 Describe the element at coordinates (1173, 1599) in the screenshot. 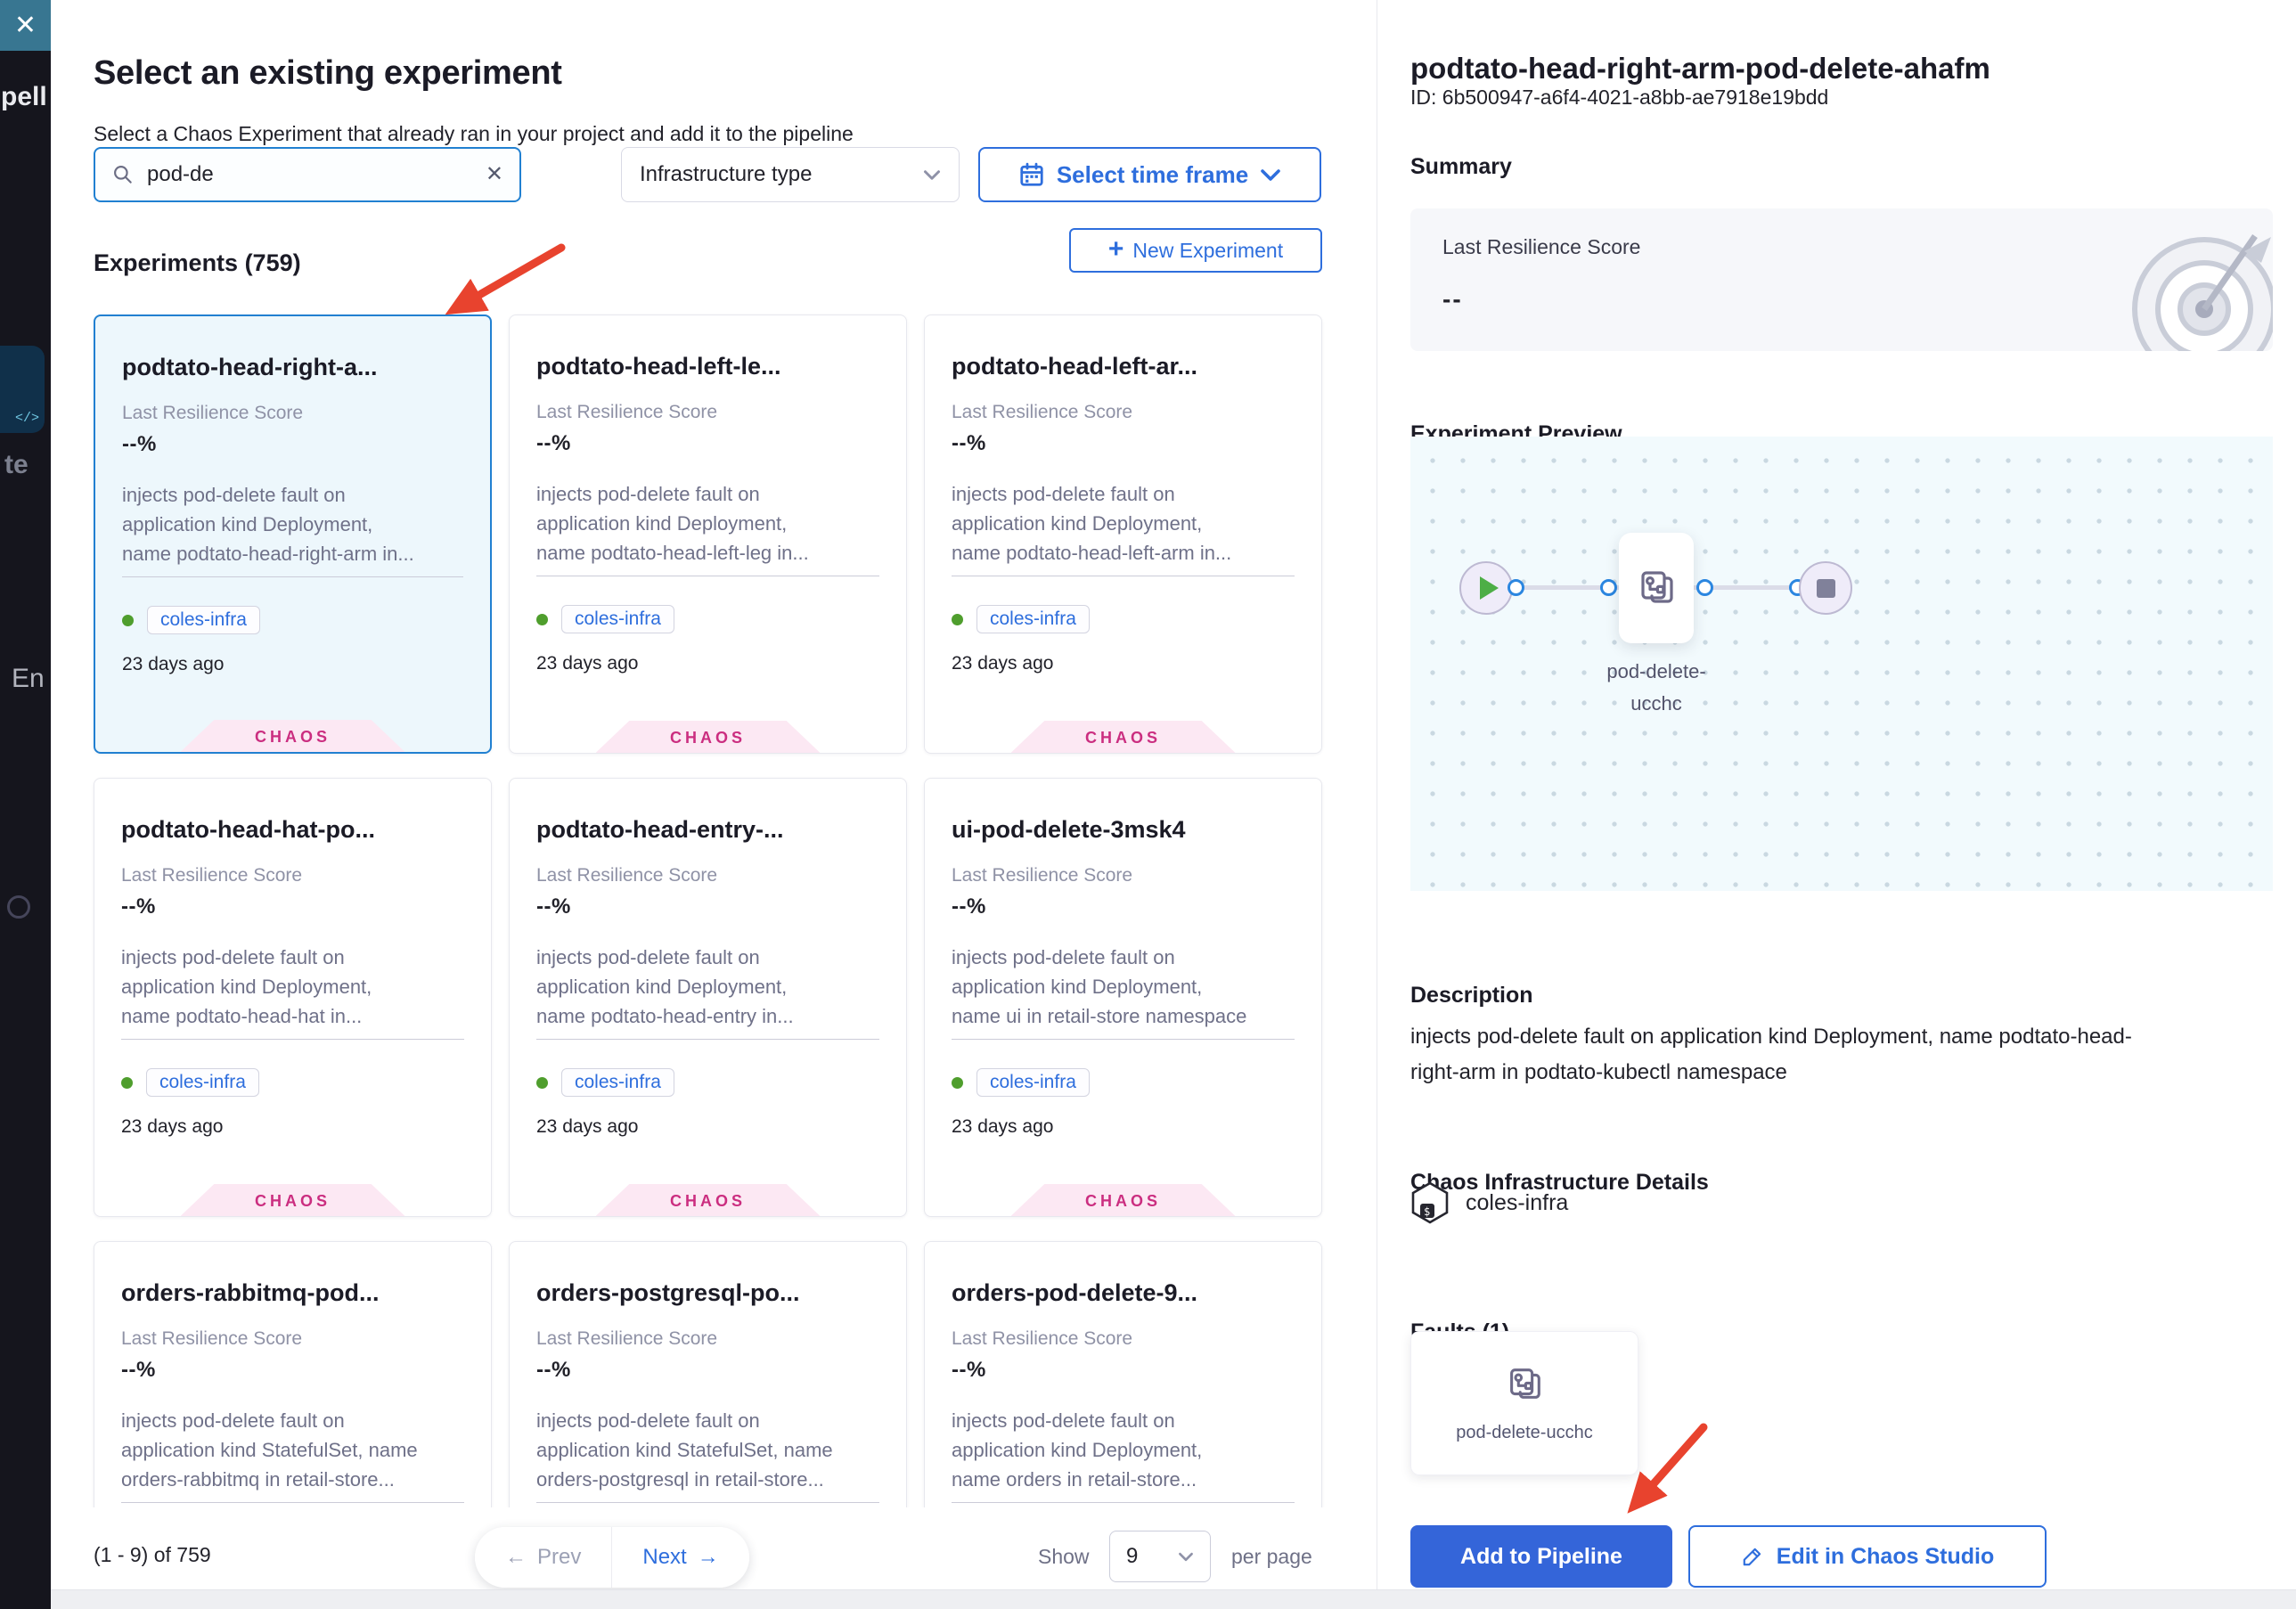

I see `bottom-band` at that location.